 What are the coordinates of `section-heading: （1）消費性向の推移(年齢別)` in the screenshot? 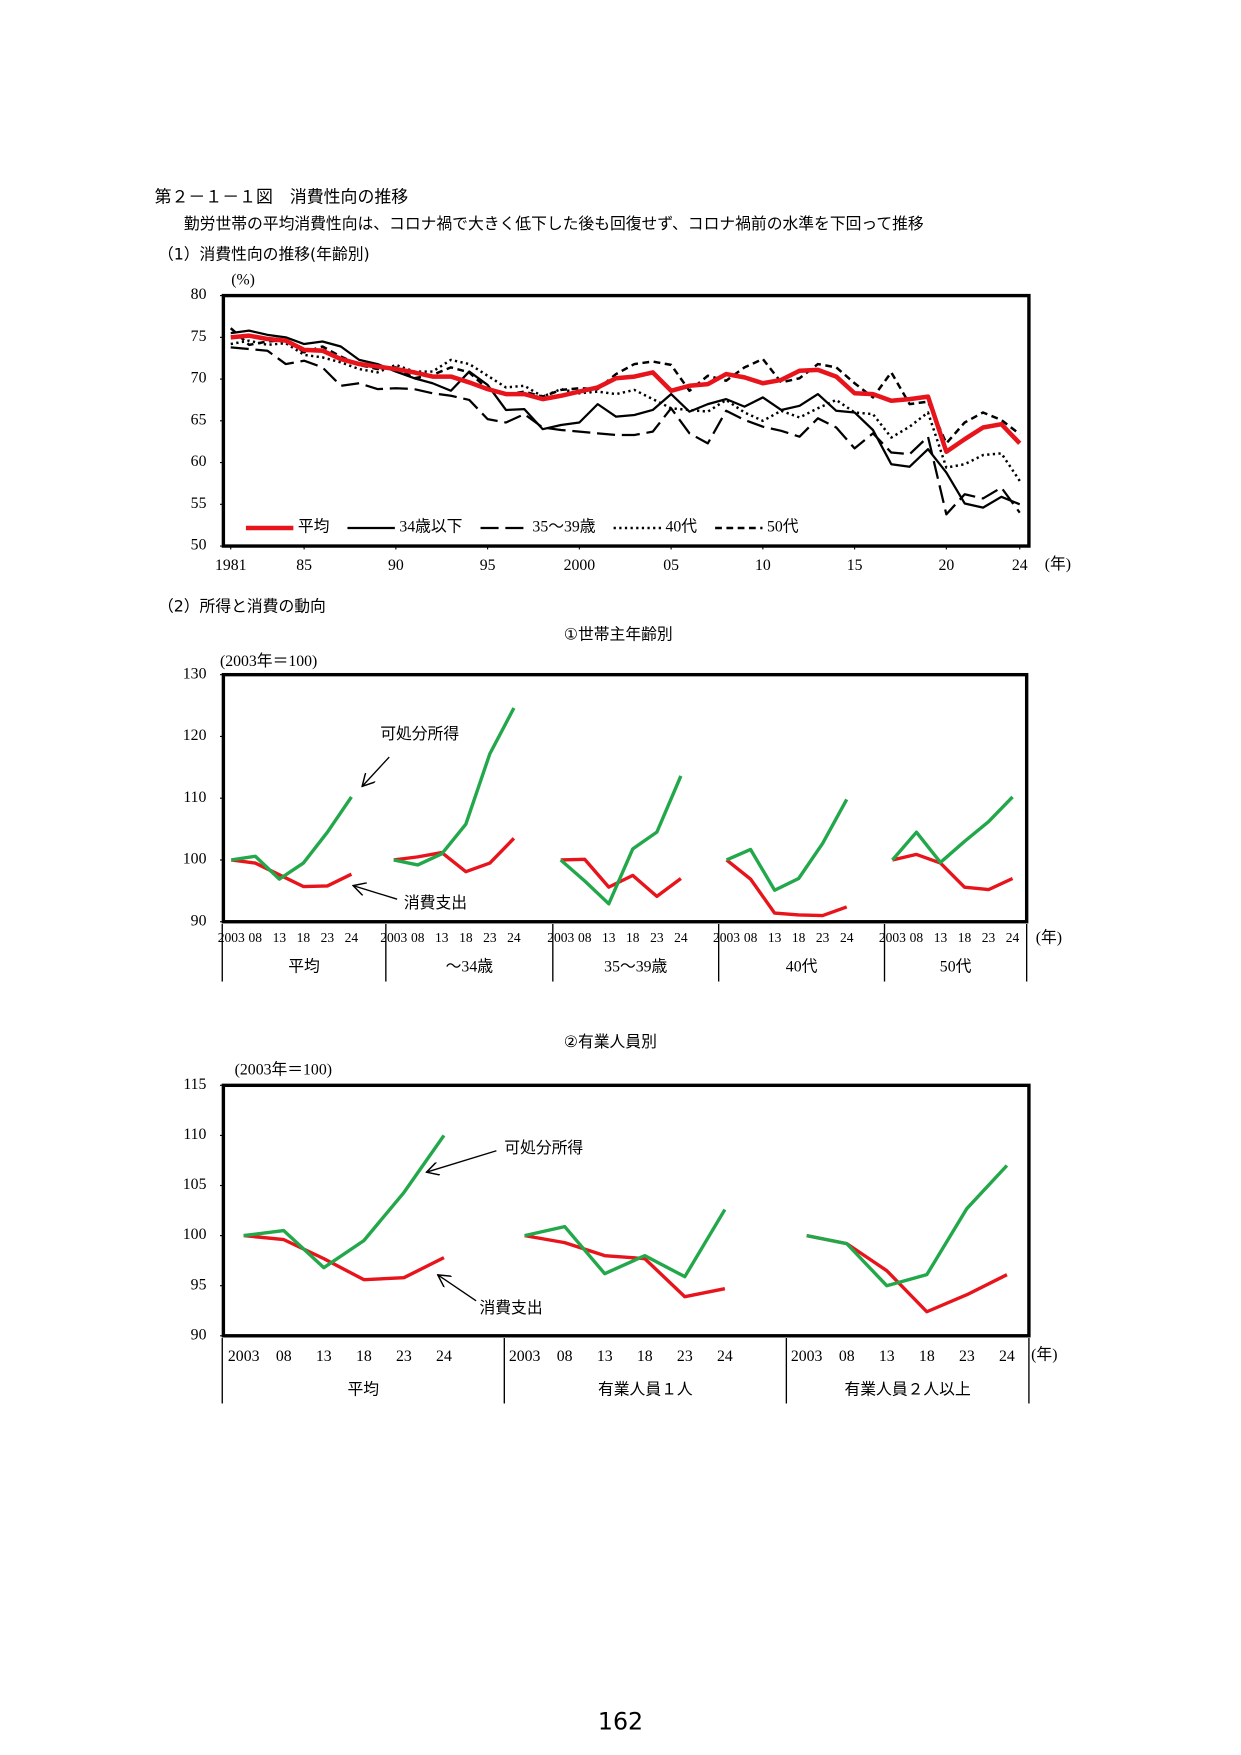 It's located at (264, 253).